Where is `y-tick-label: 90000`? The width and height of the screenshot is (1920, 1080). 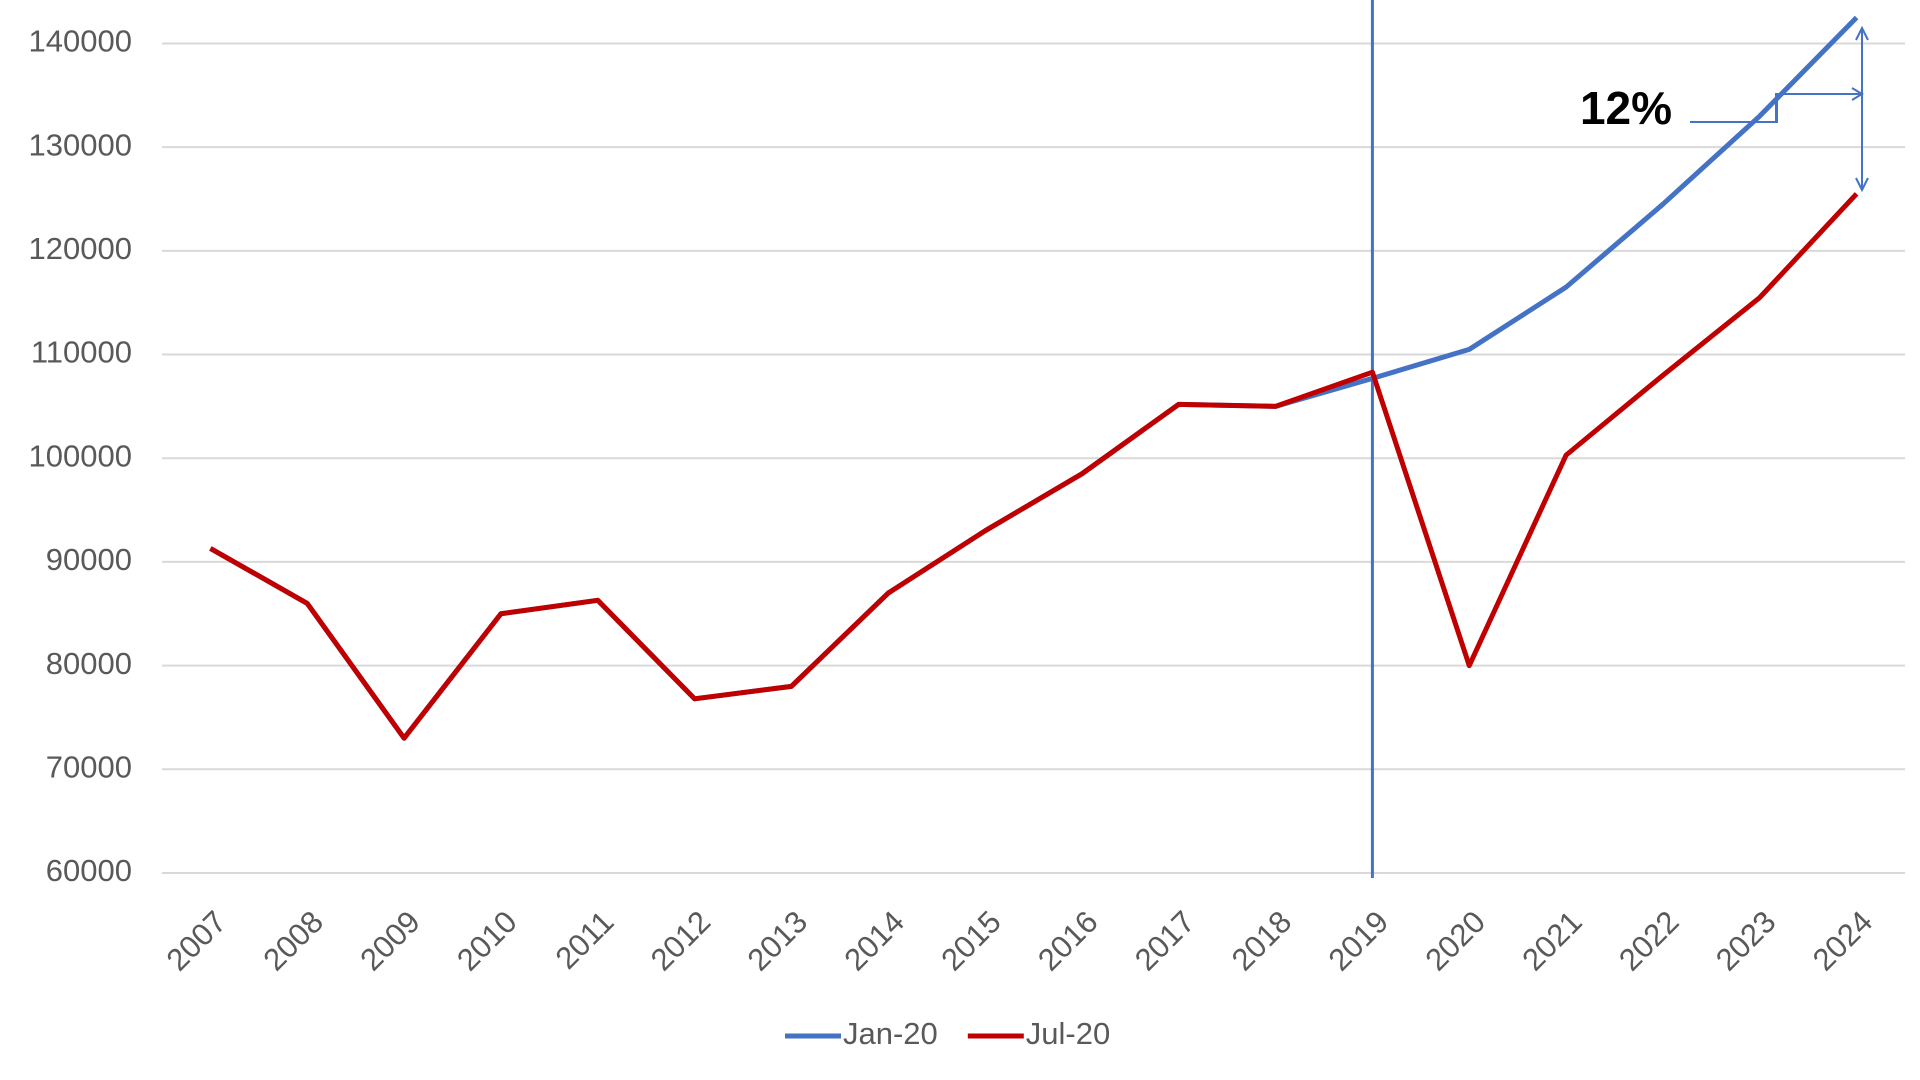
y-tick-label: 90000 is located at coordinates (89, 559).